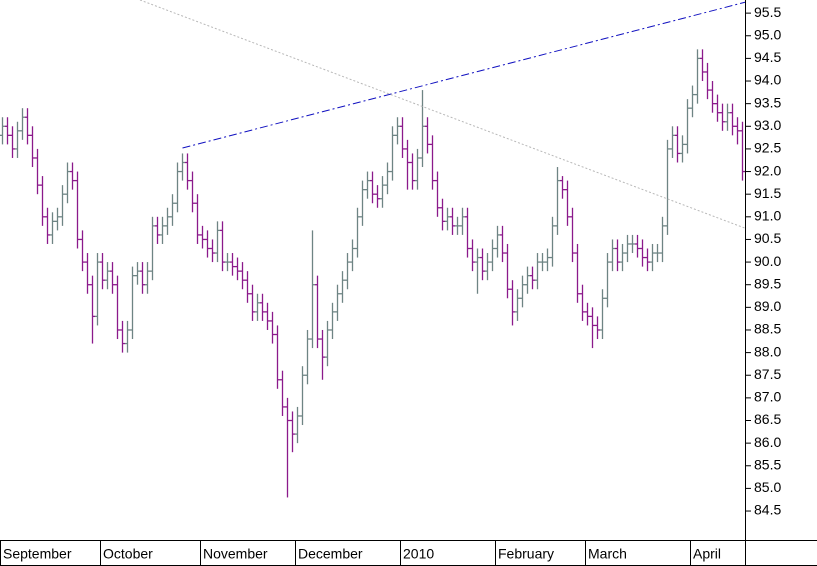  What do you see at coordinates (767, 283) in the screenshot?
I see `y-tick-label: 89.5` at bounding box center [767, 283].